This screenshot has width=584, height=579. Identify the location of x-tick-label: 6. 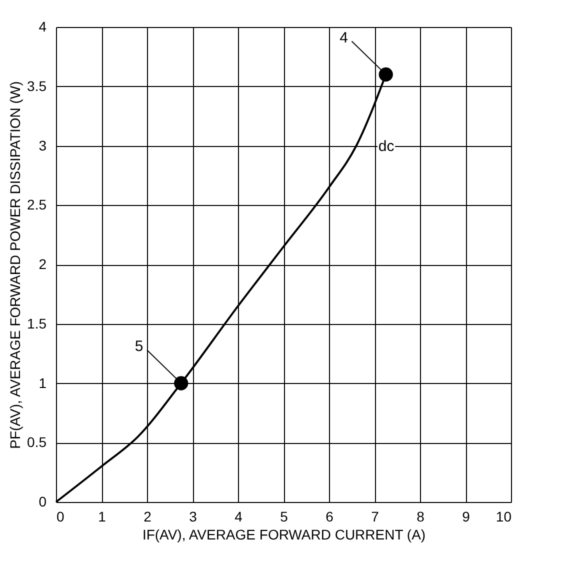
(330, 516).